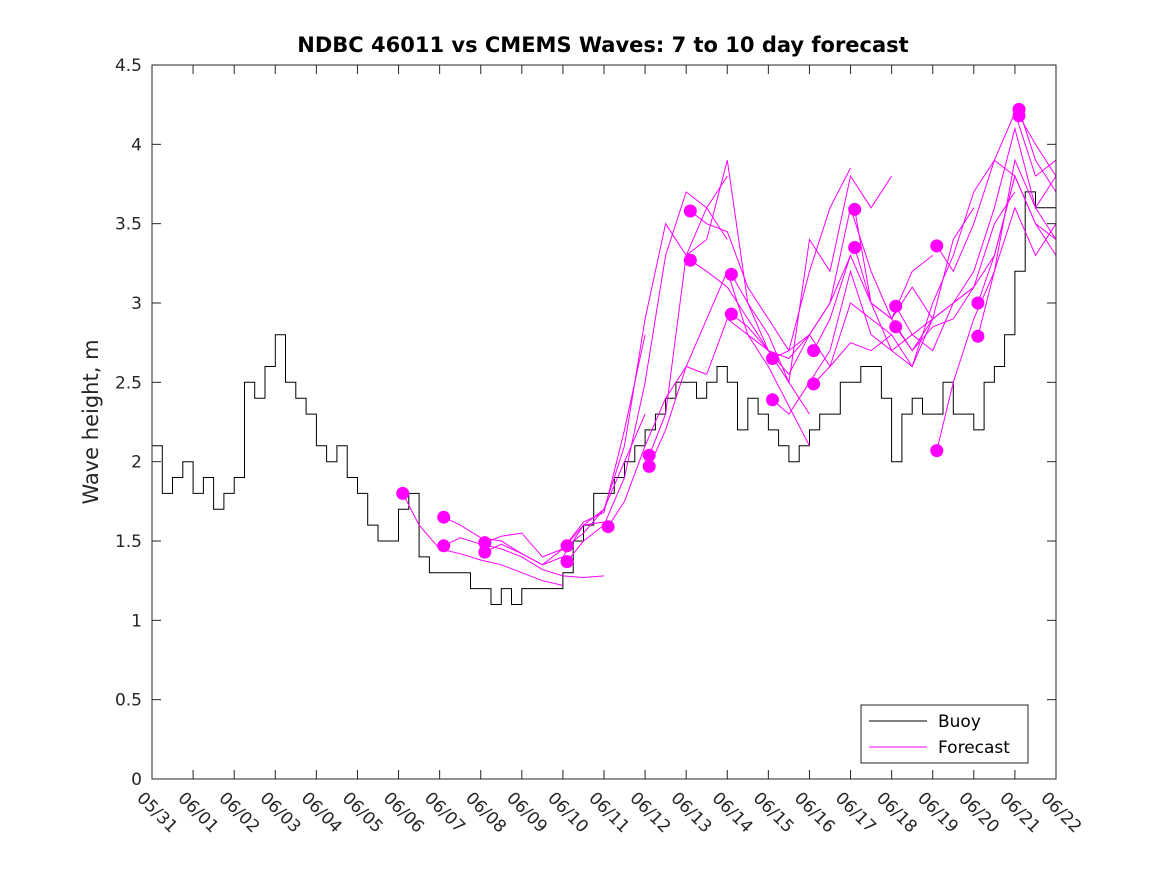 This screenshot has width=1167, height=875. Describe the element at coordinates (136, 780) in the screenshot. I see `y-tick-label: 0` at that location.